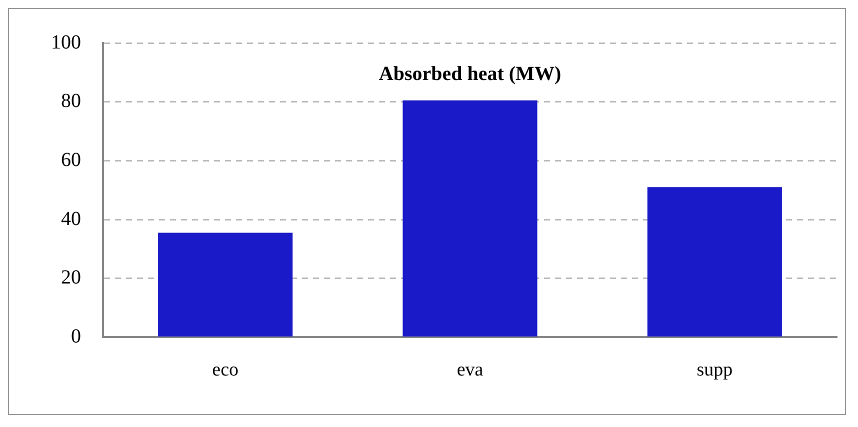 The width and height of the screenshot is (858, 427). Describe the element at coordinates (71, 277) in the screenshot. I see `y-tick-label: 20` at that location.